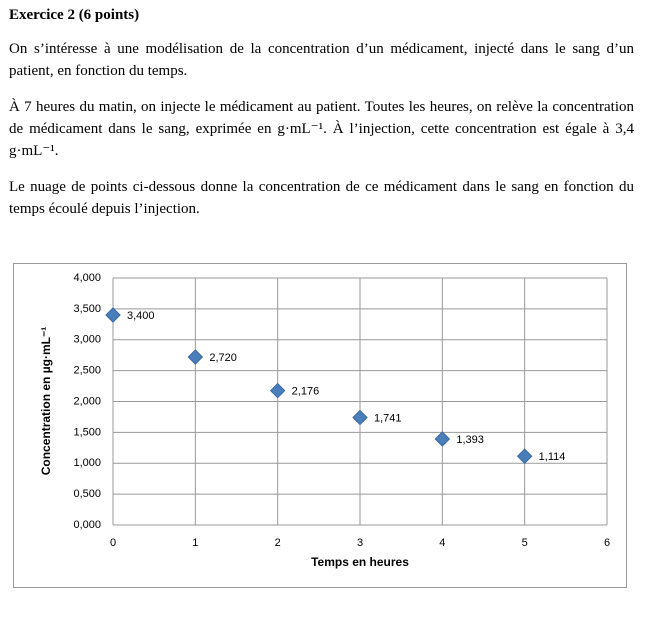  I want to click on data-label: 1,114, so click(552, 457).